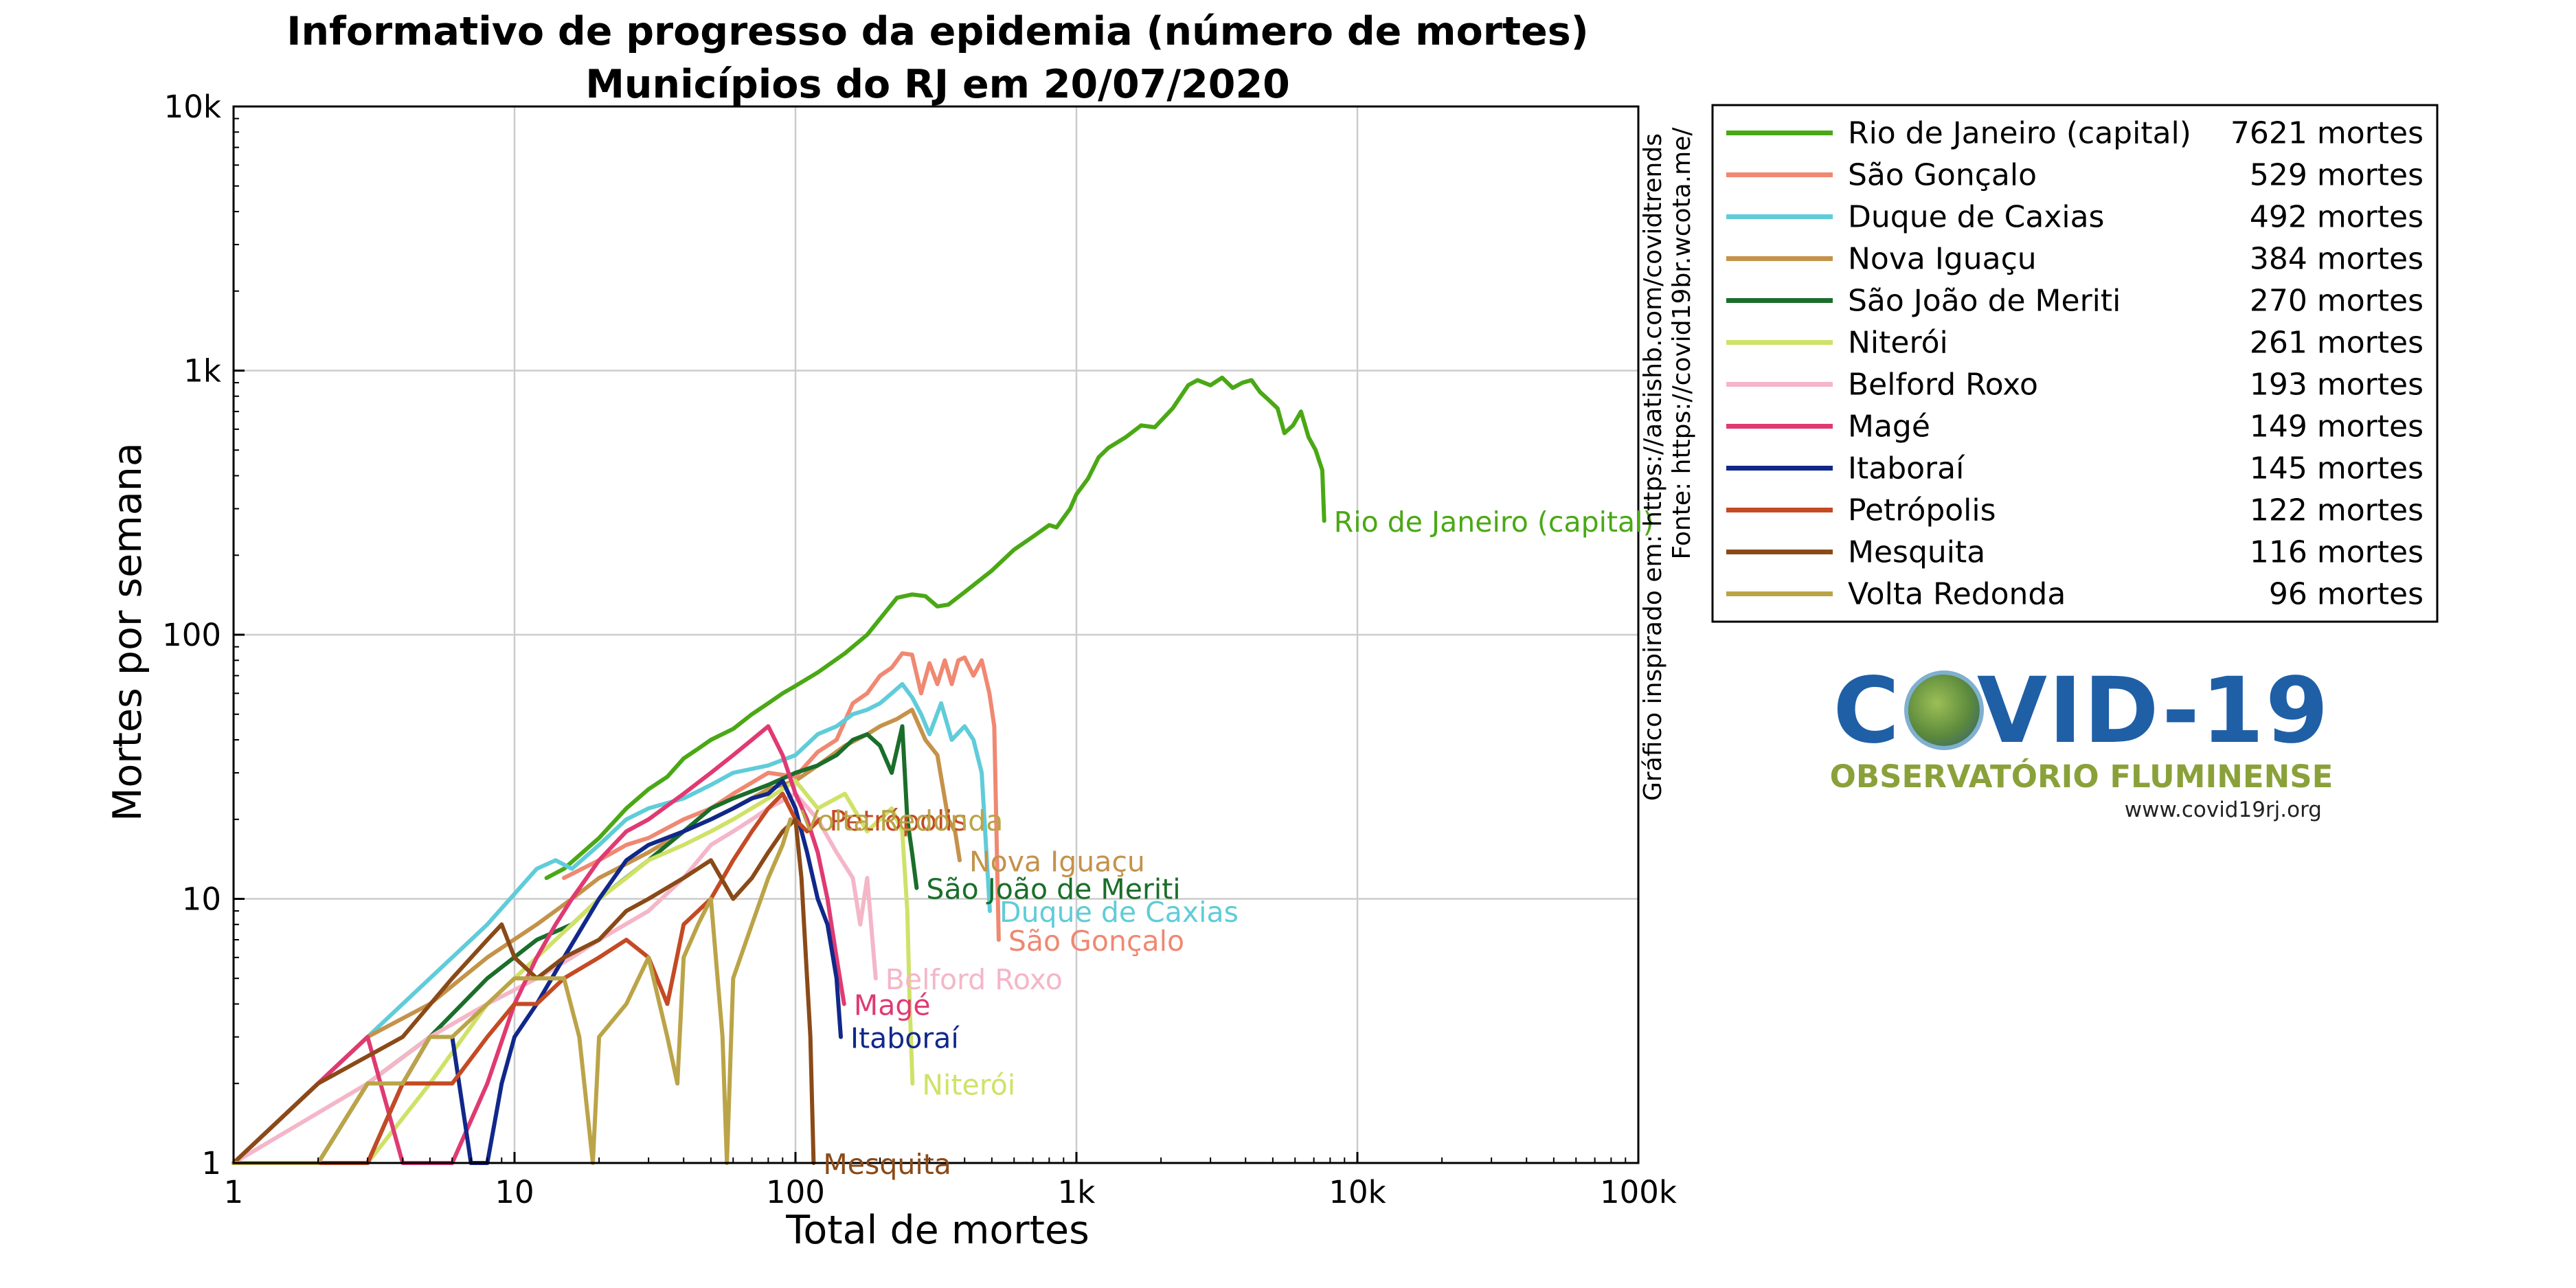 The height and width of the screenshot is (1288, 2576). What do you see at coordinates (1357, 1192) in the screenshot?
I see `x-tick-label-4: 10k` at bounding box center [1357, 1192].